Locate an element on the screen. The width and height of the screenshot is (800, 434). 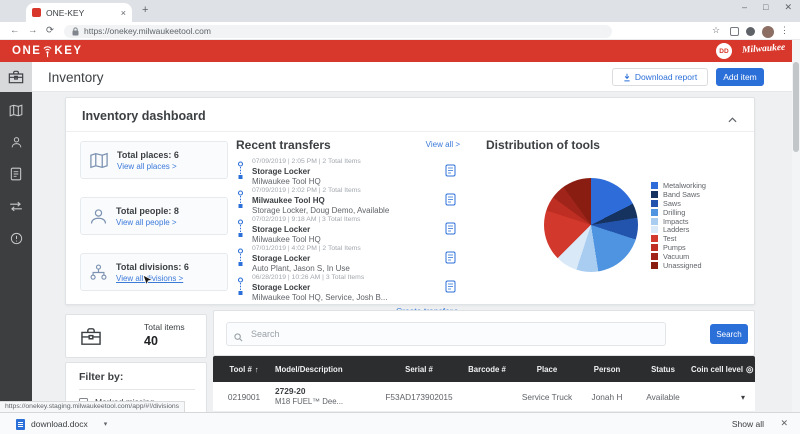
view-all-transfers-link: View all > is located at coordinates (442, 144).